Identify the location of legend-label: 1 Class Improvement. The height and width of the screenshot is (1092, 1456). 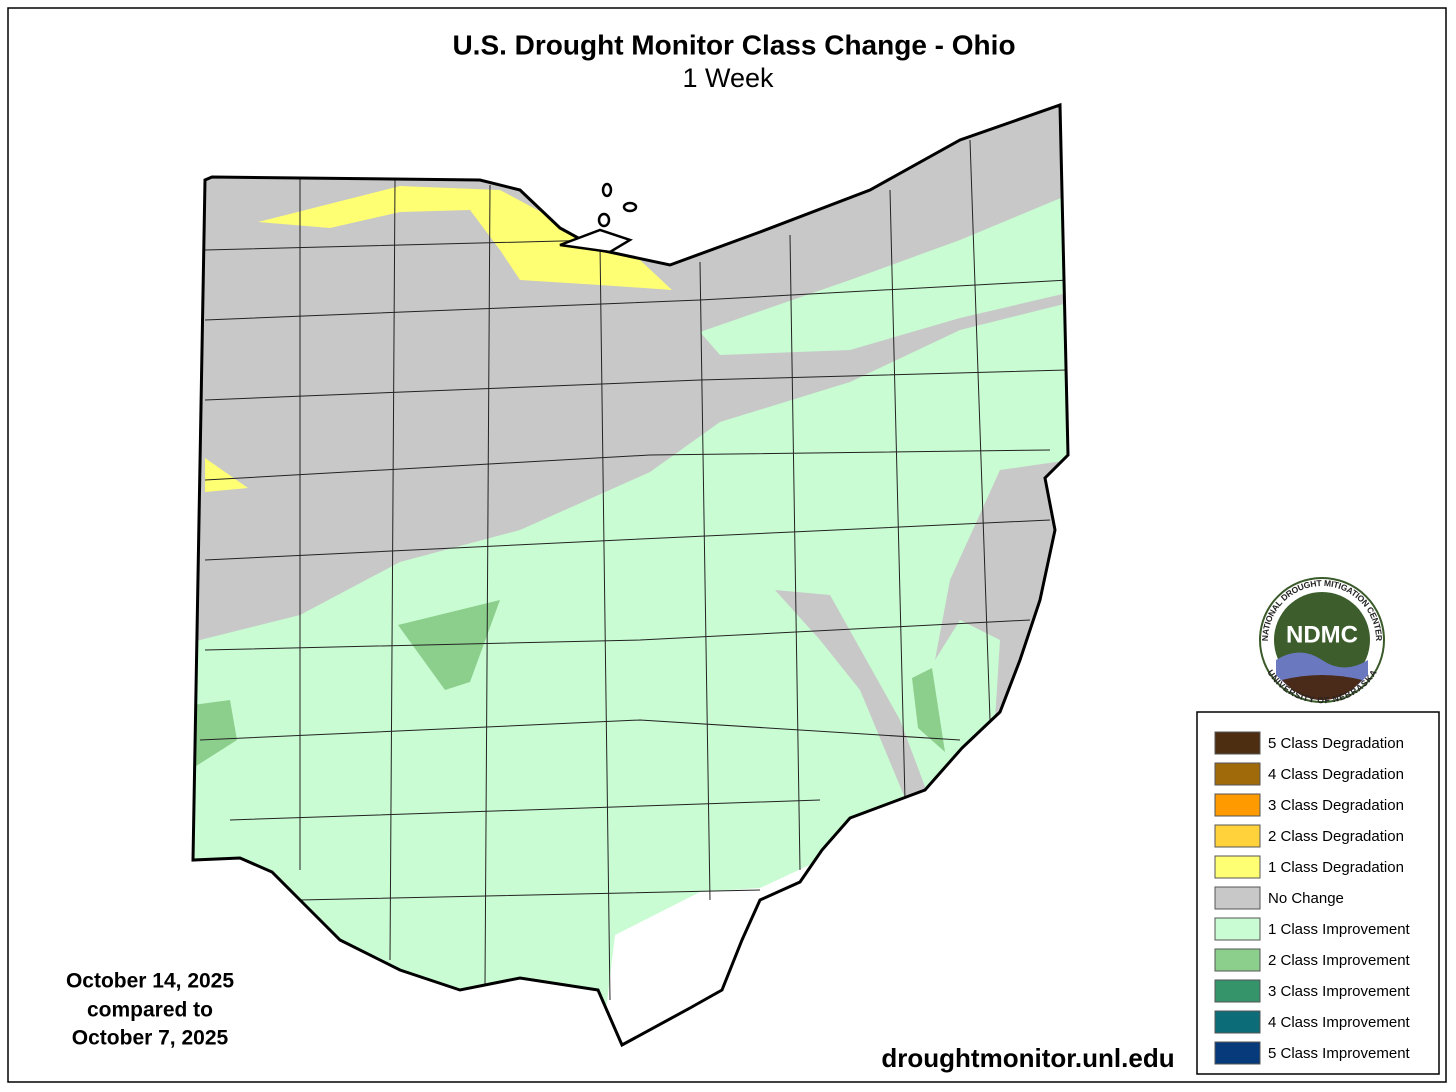
(1339, 929).